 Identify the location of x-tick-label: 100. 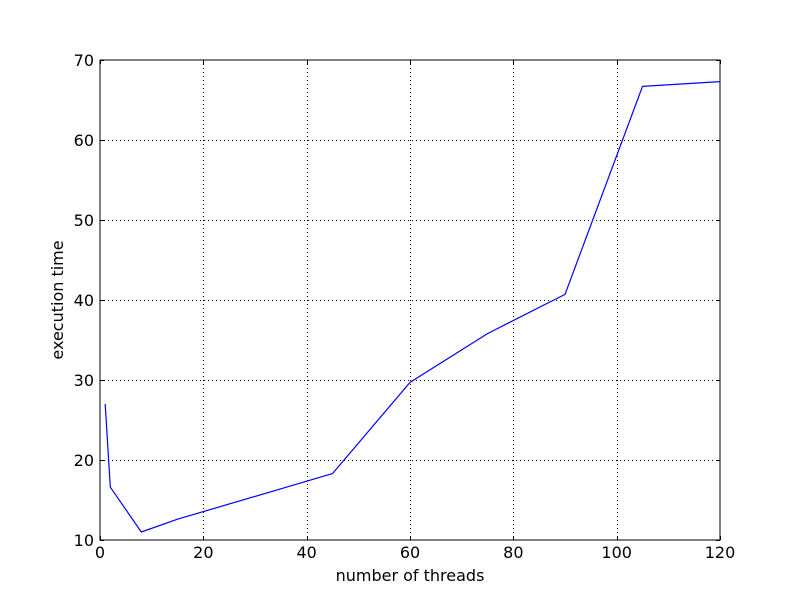
(616, 552).